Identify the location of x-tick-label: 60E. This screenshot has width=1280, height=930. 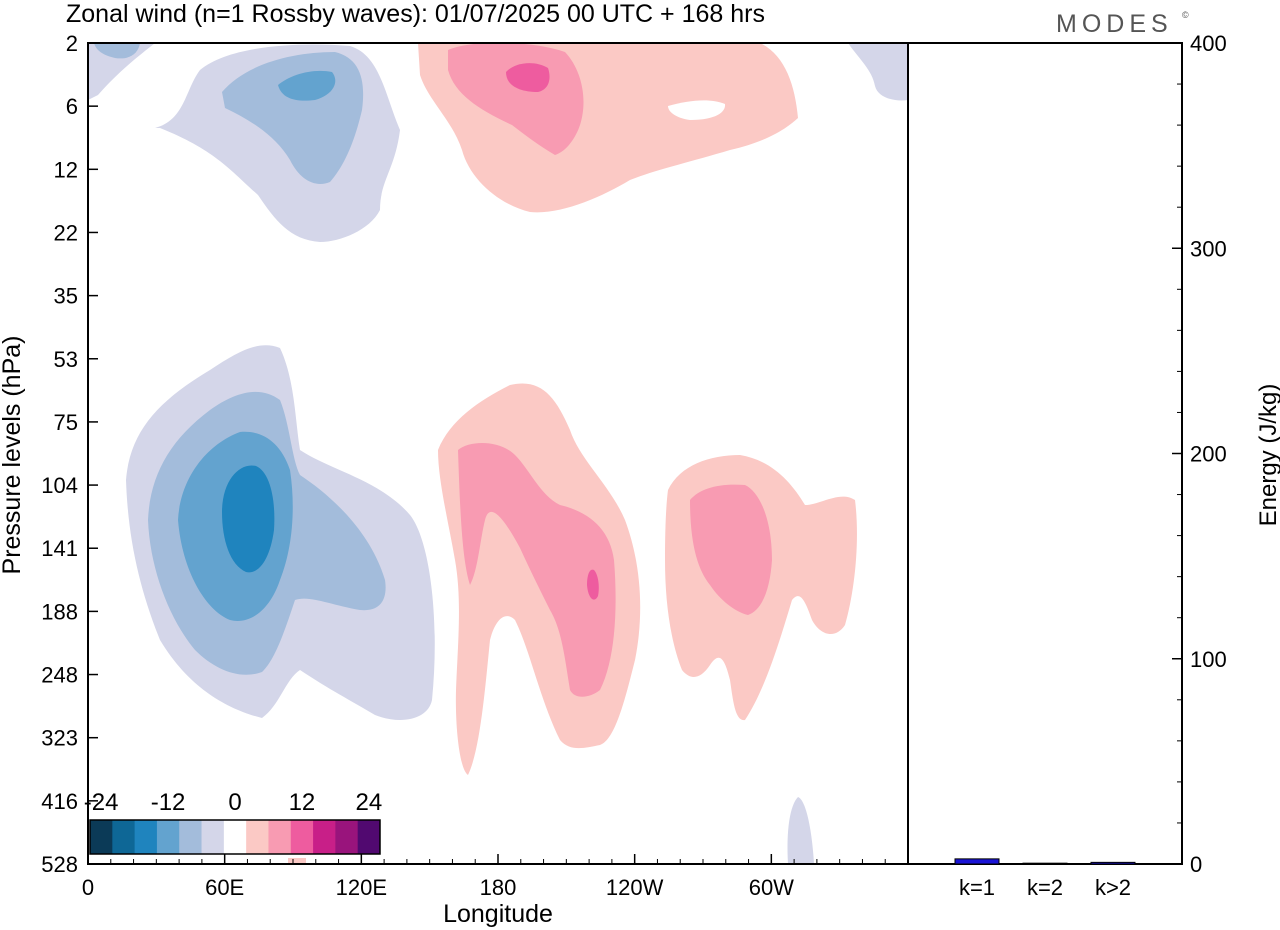
(224, 887).